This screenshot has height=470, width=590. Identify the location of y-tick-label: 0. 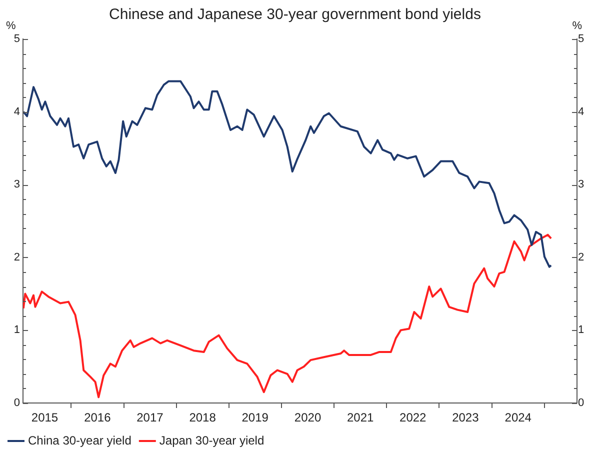
(17, 403).